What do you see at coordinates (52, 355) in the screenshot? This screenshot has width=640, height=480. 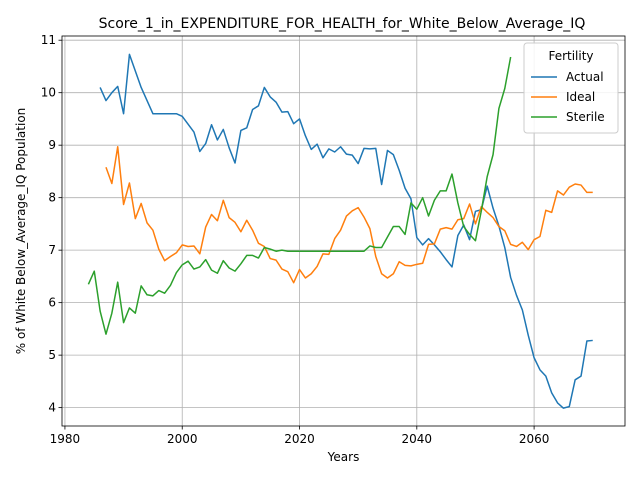 I see `y-tick-label: 5` at bounding box center [52, 355].